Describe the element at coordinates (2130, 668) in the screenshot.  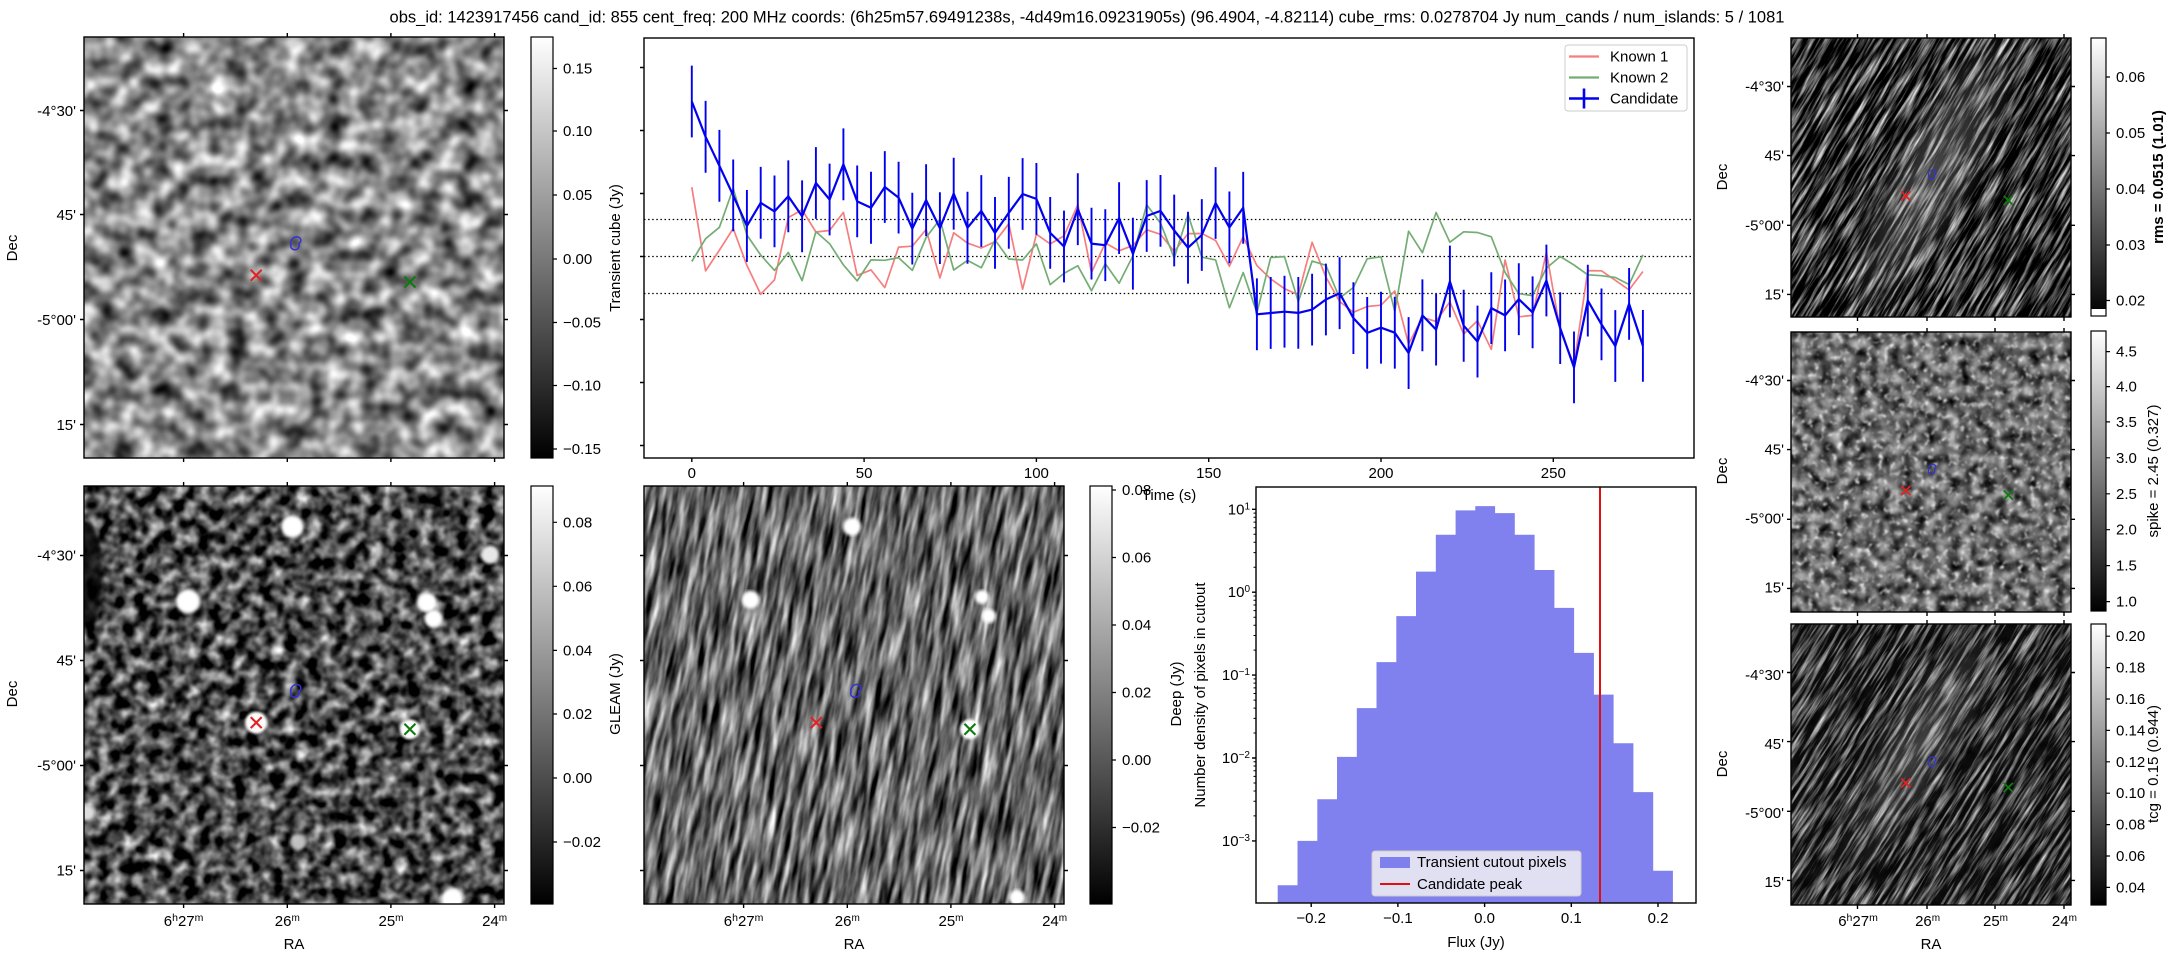
I see `svg-text: 0.18` at that location.